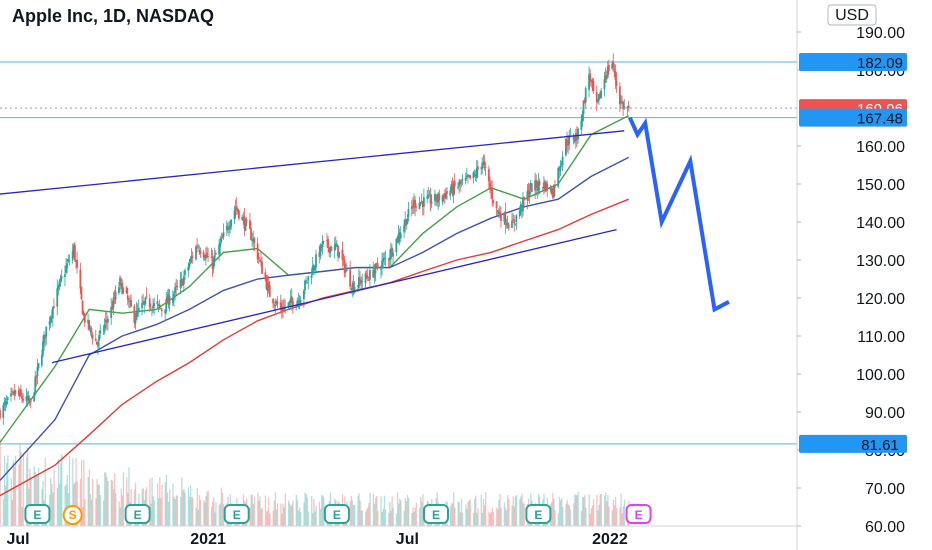 Image resolution: width=932 pixels, height=550 pixels. What do you see at coordinates (72, 515) in the screenshot?
I see `event-split-marker: S` at bounding box center [72, 515].